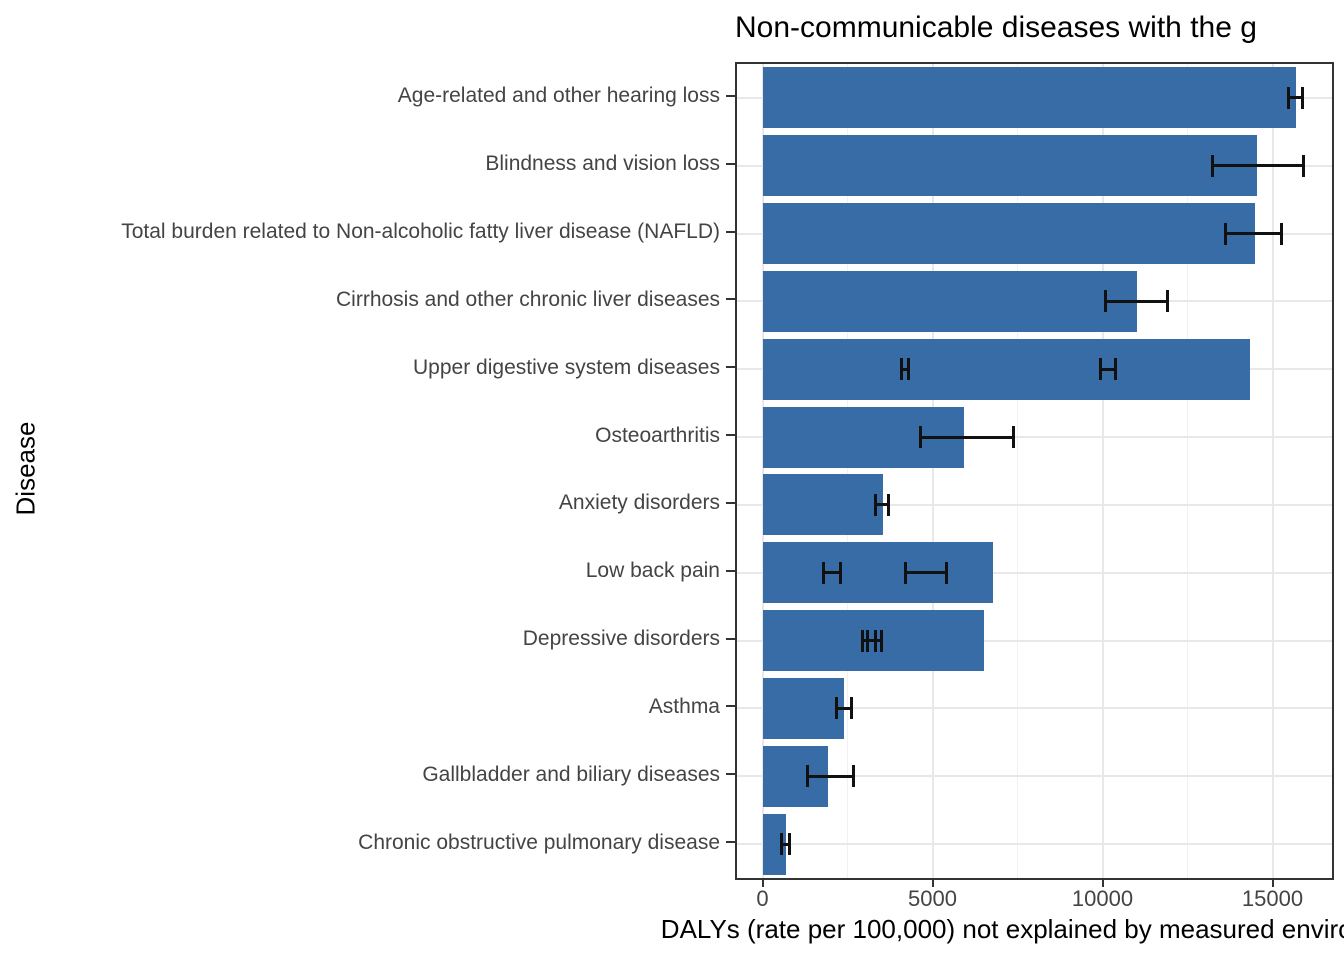 Image resolution: width=1344 pixels, height=960 pixels. What do you see at coordinates (762, 898) in the screenshot?
I see `x-tick-label: 0` at bounding box center [762, 898].